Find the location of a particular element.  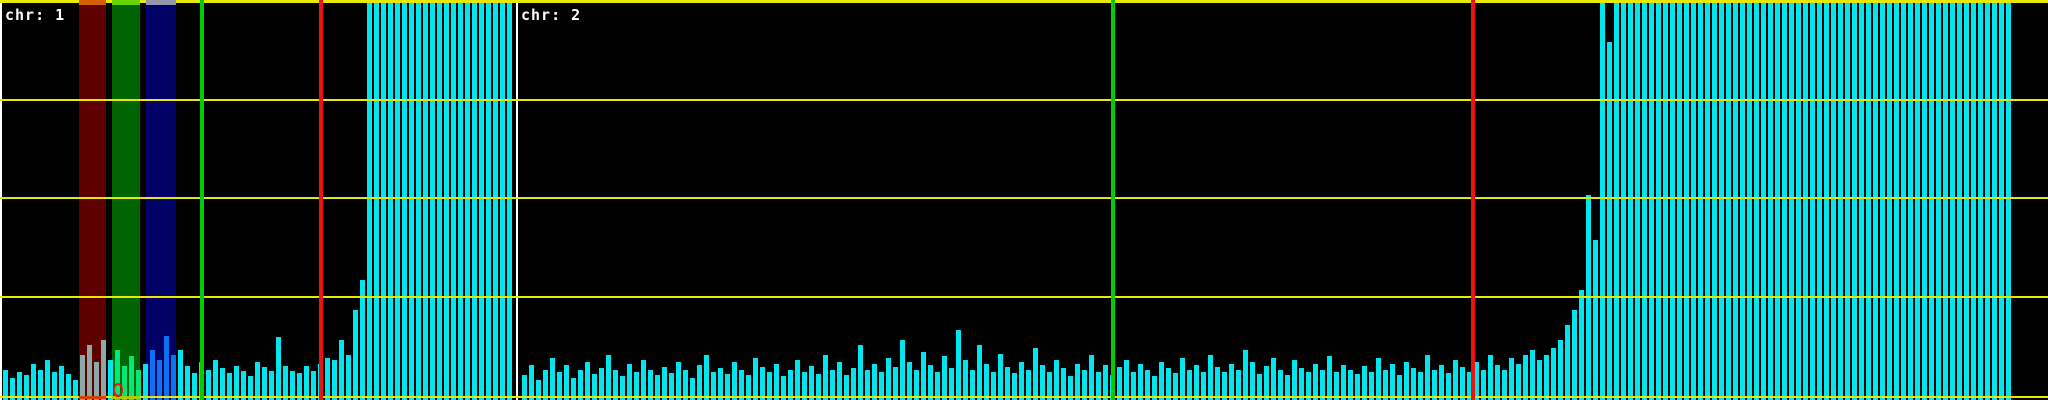

marker-line is located at coordinates (1113, 200).